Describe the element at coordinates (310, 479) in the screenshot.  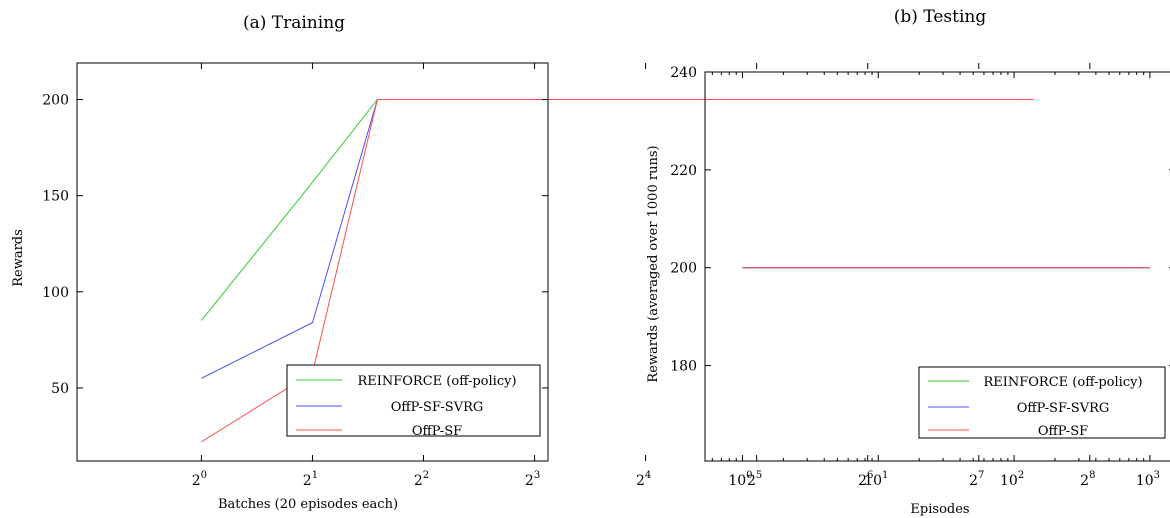
I see `x-tick-label: 21` at that location.